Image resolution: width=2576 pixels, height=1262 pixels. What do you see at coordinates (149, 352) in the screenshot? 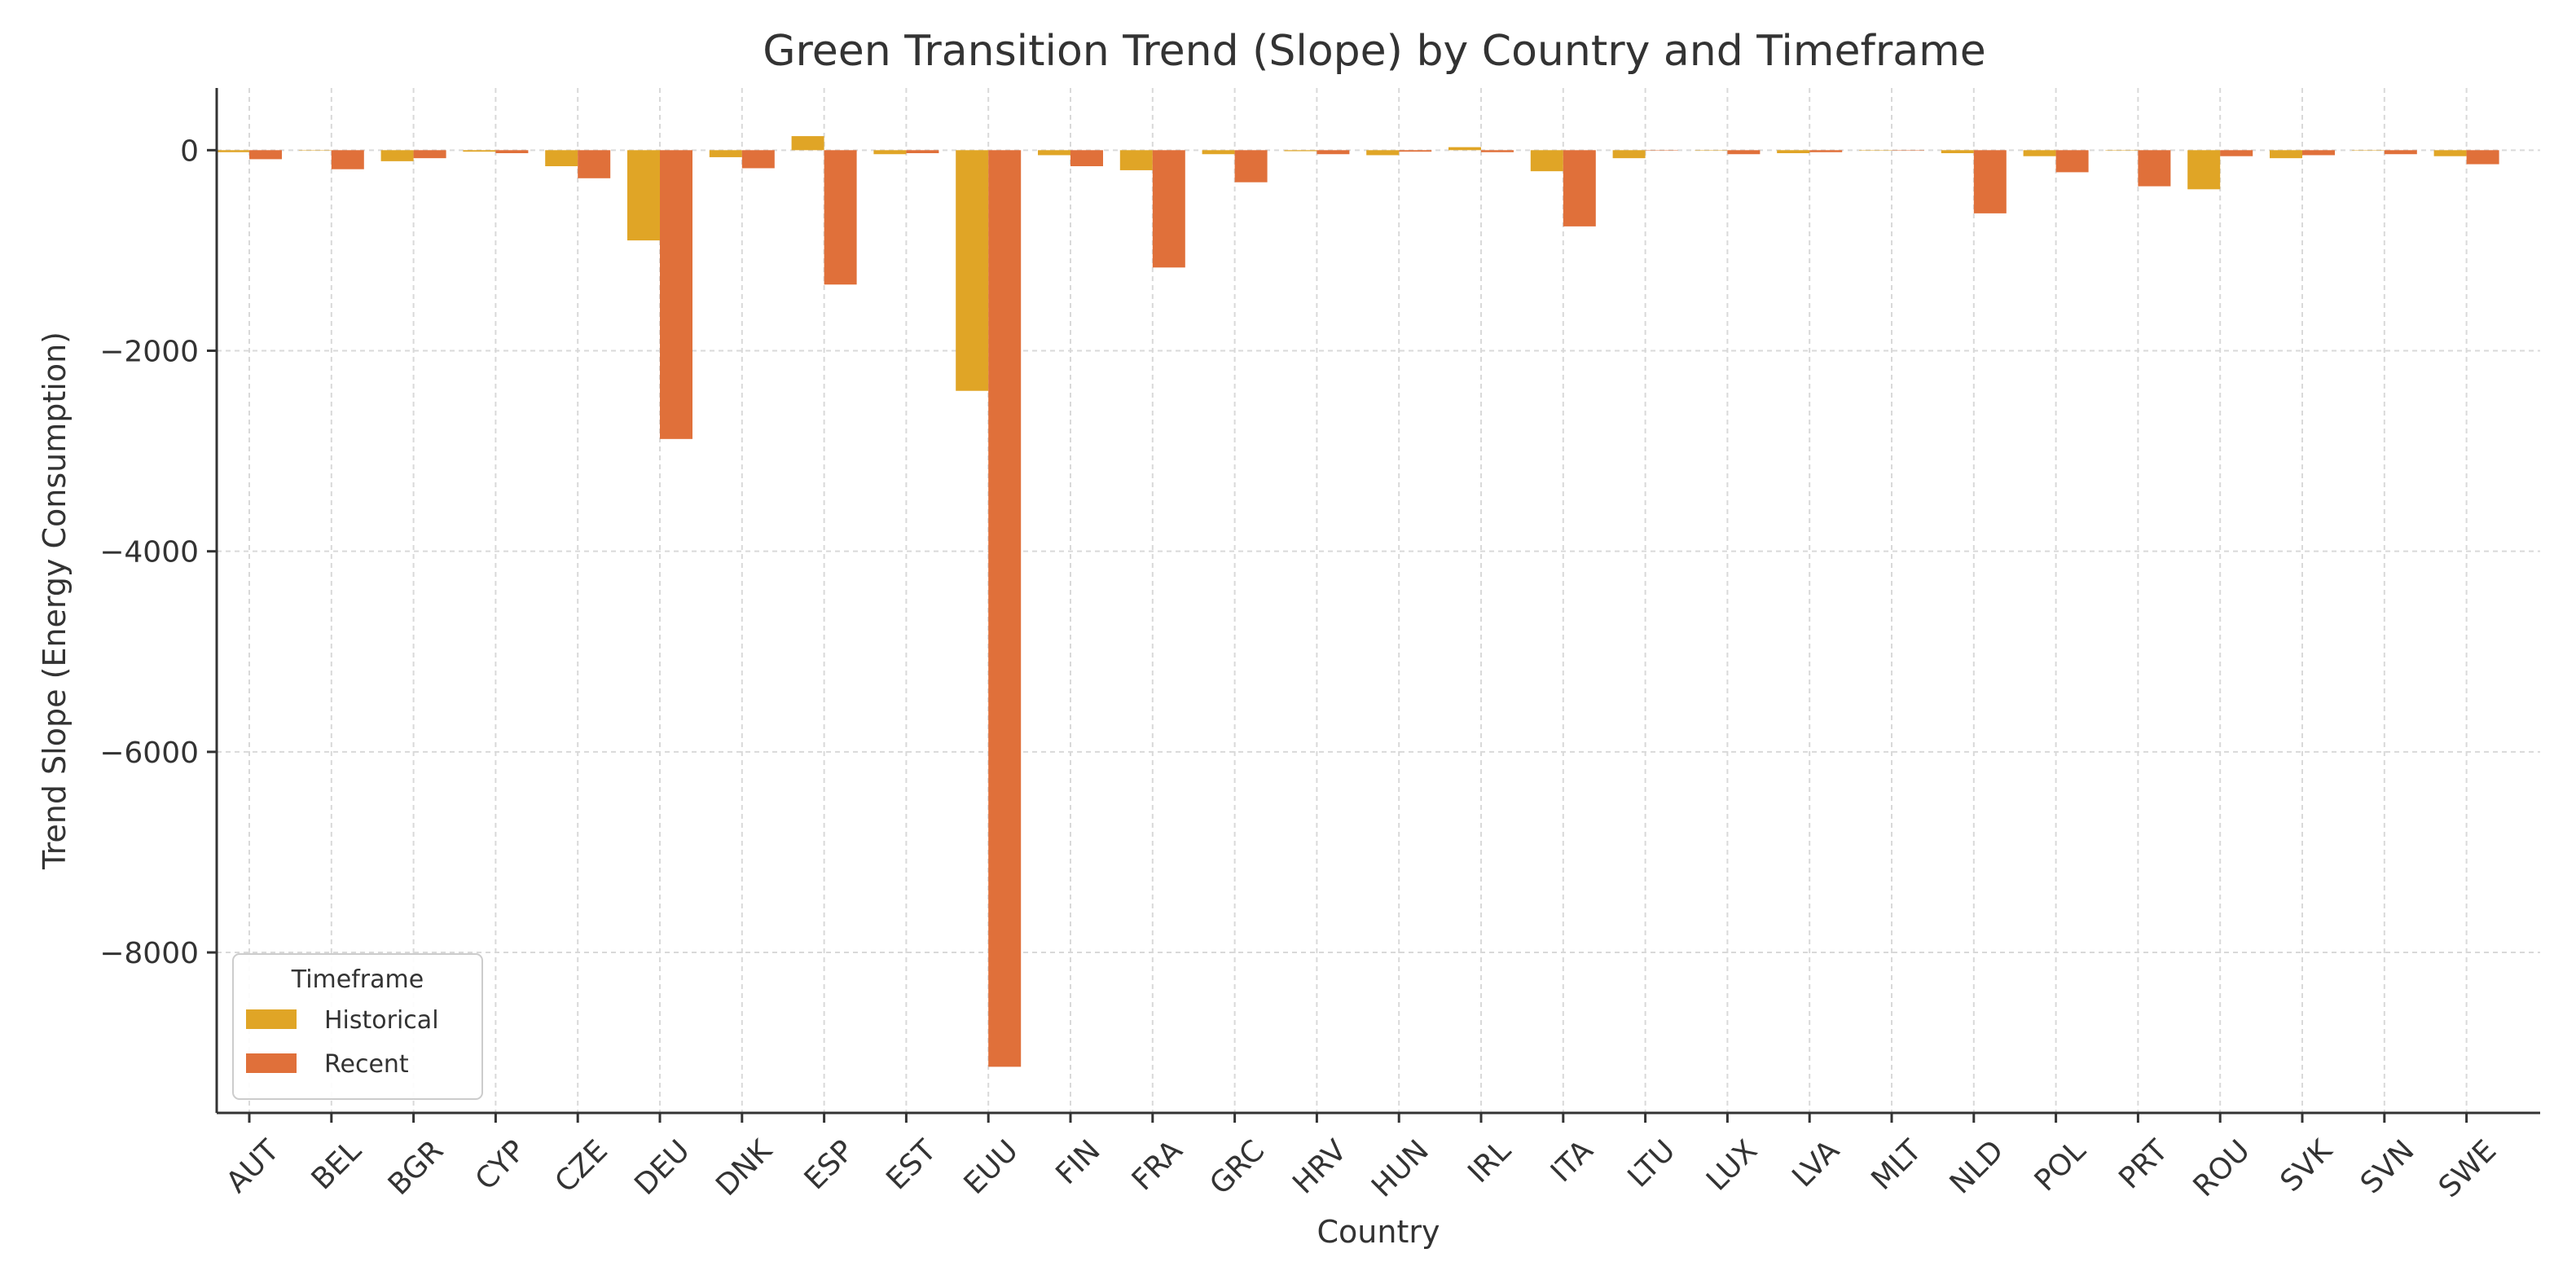
I see `y-tick-label: −2000` at bounding box center [149, 352].